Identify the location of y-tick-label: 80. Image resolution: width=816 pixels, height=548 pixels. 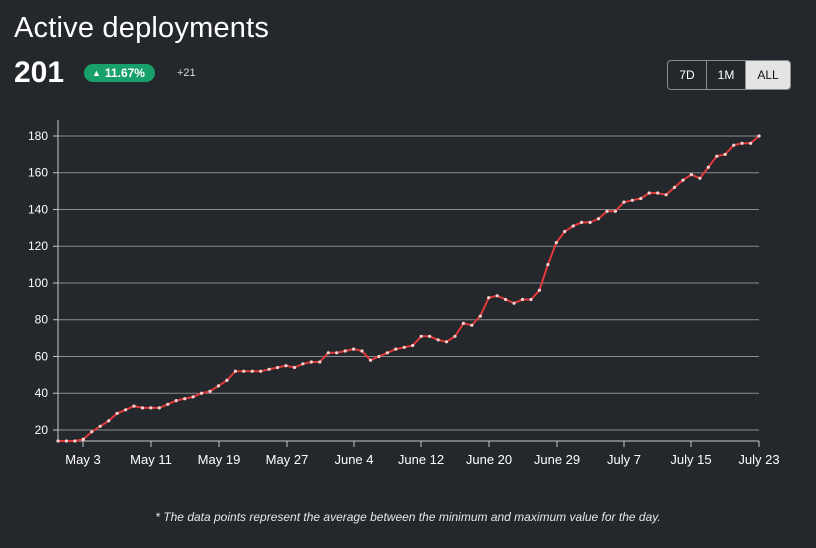
(42, 320).